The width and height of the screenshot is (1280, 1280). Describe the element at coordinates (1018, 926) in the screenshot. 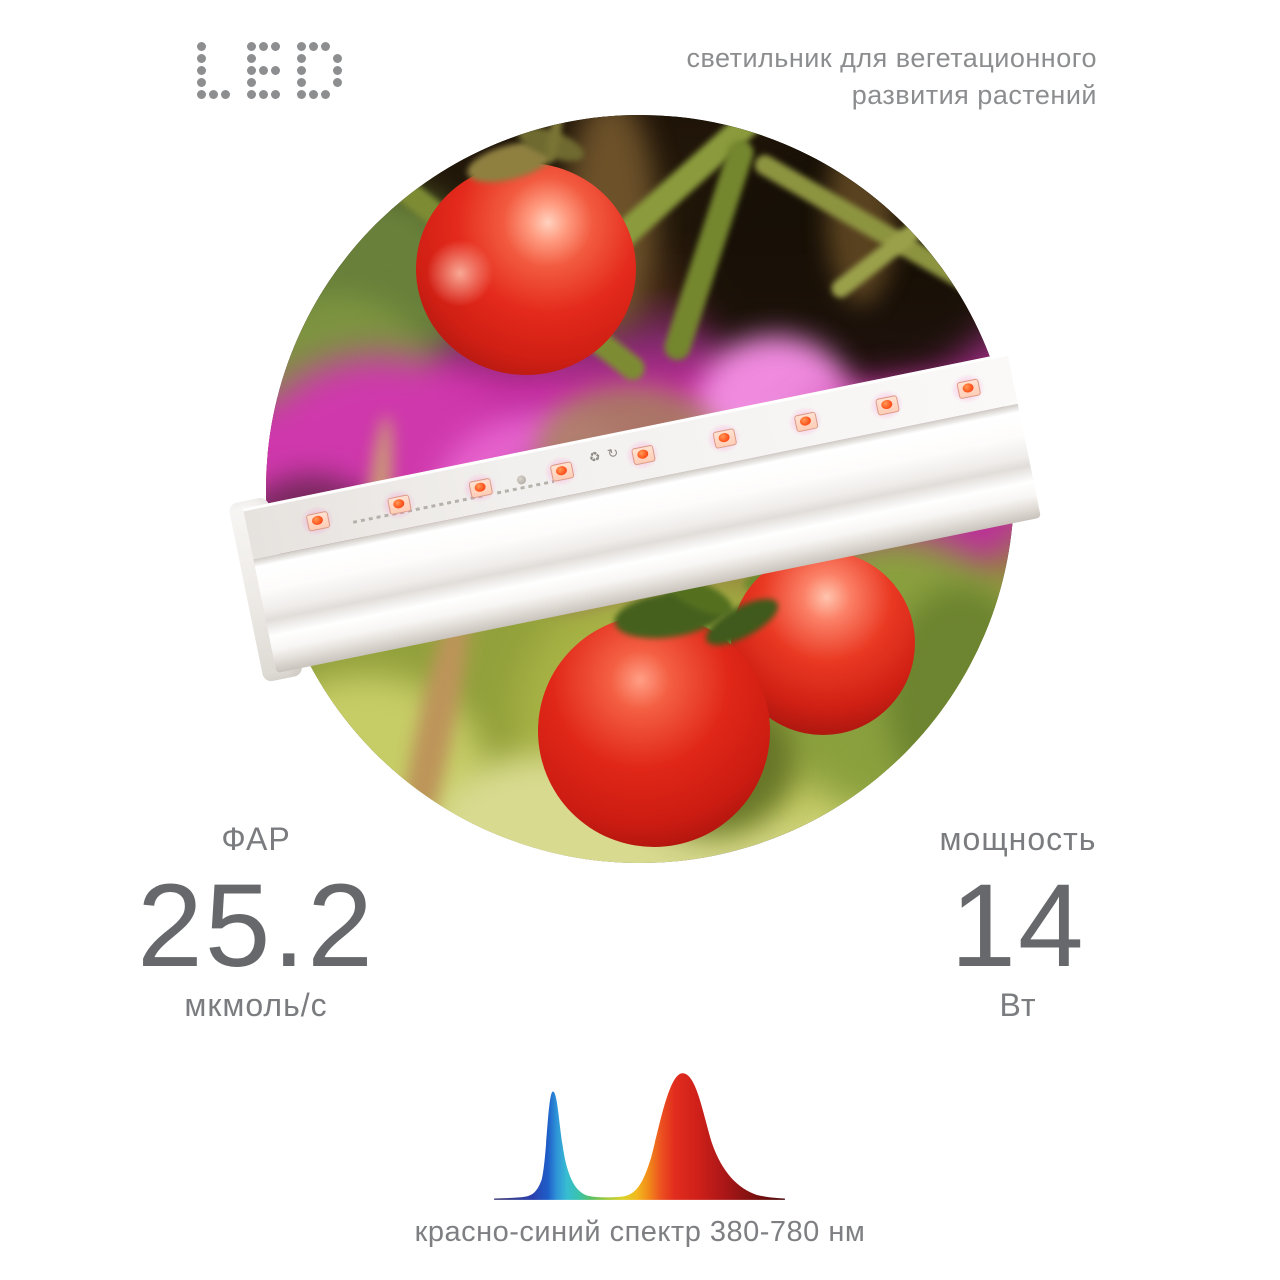

I see `stat-power-value: 14` at that location.